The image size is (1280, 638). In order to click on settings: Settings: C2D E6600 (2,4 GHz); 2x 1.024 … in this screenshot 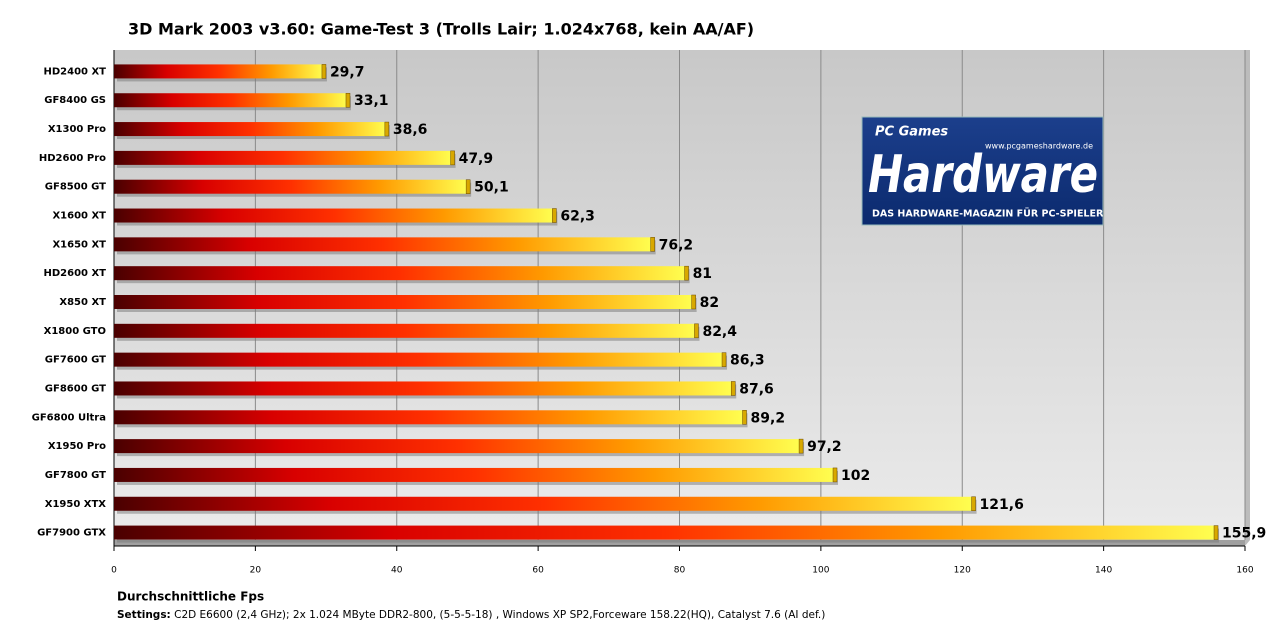, I will do `click(471, 615)`.